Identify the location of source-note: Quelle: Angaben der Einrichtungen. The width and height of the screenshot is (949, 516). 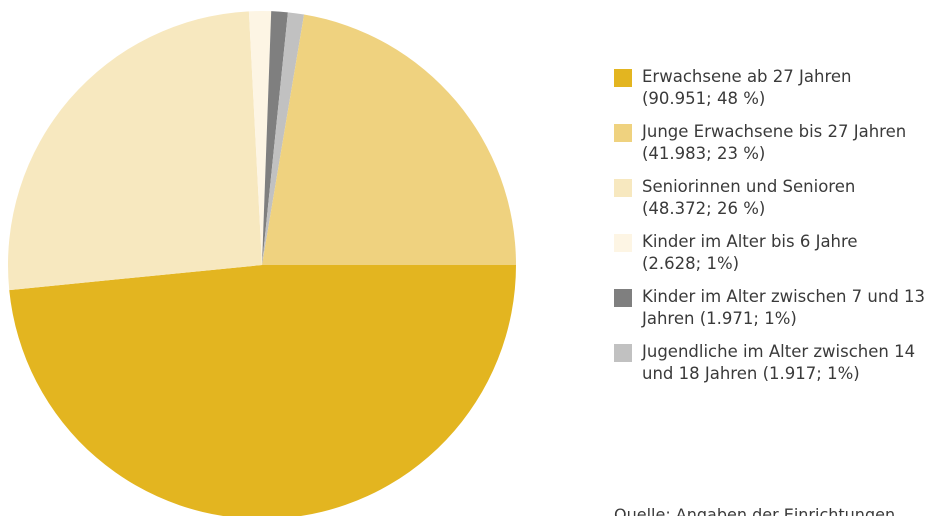
(755, 510).